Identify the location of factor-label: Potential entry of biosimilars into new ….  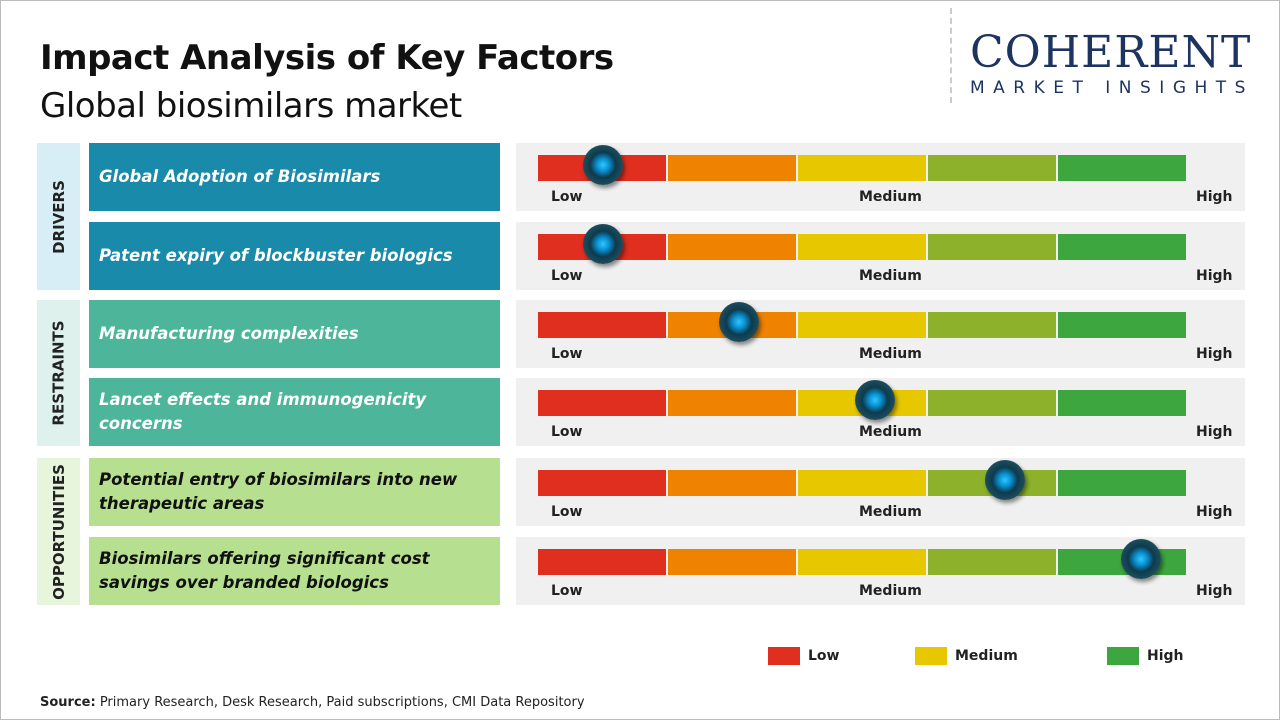
(294, 492).